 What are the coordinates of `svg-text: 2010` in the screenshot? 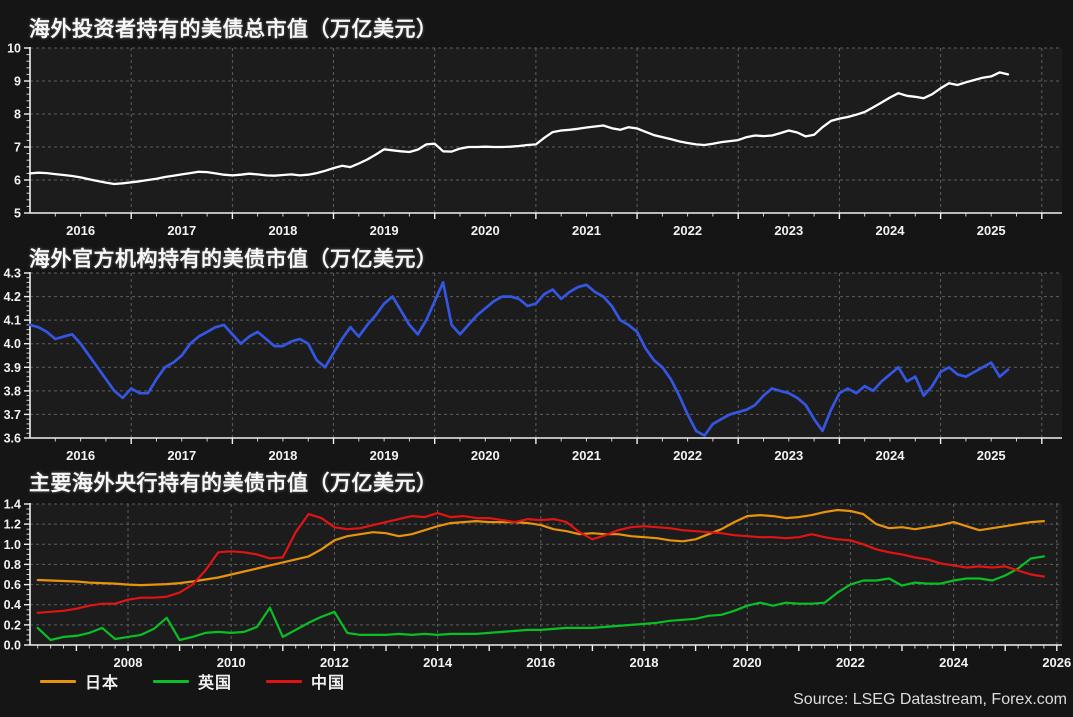 It's located at (231, 662).